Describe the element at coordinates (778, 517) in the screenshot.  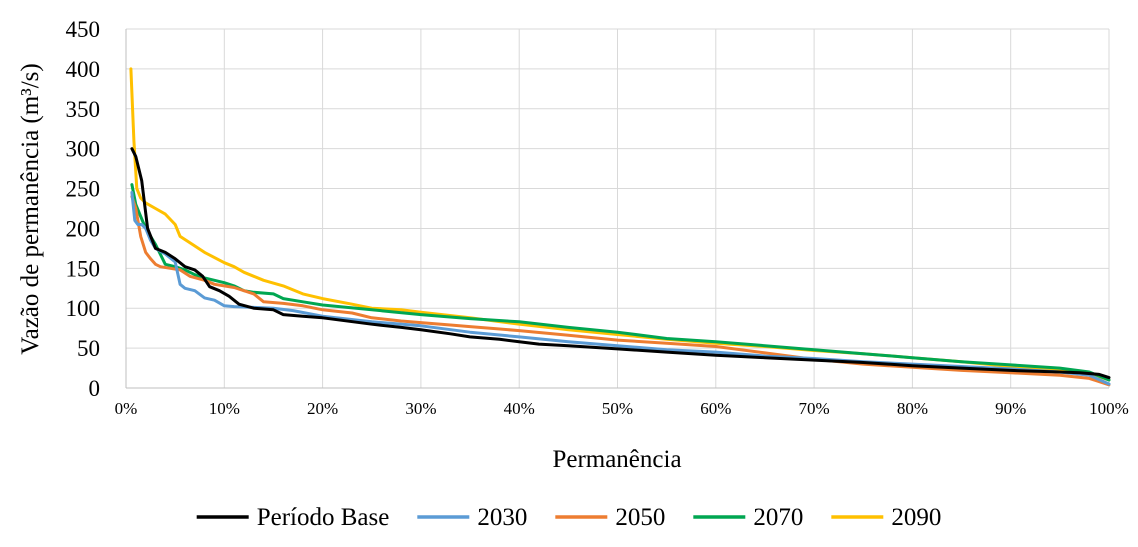
I see `legend-label-2070: 2070` at that location.